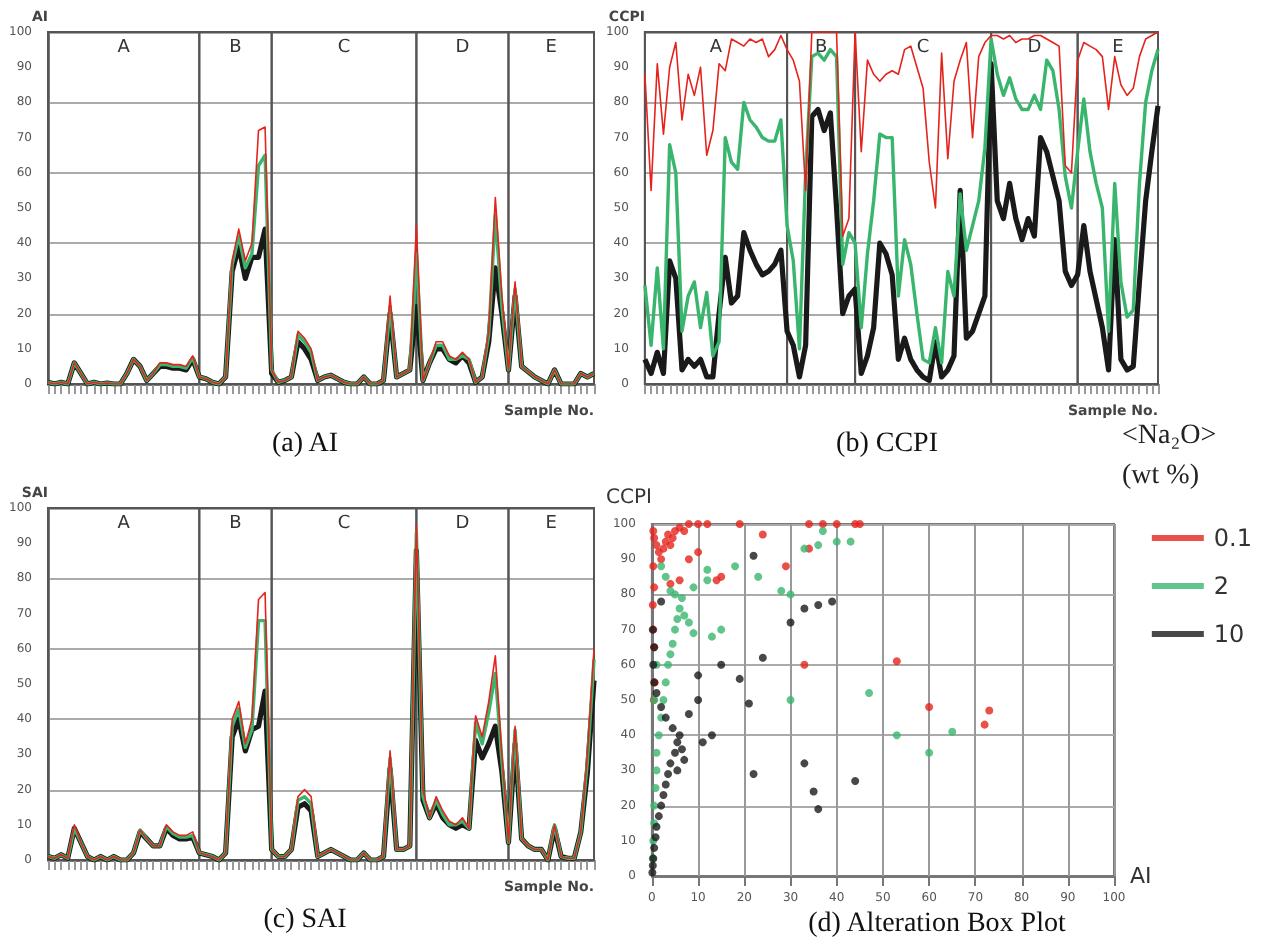 This screenshot has height=952, width=1274. Describe the element at coordinates (1233, 538) in the screenshot. I see `legend-label: 0.1` at that location.